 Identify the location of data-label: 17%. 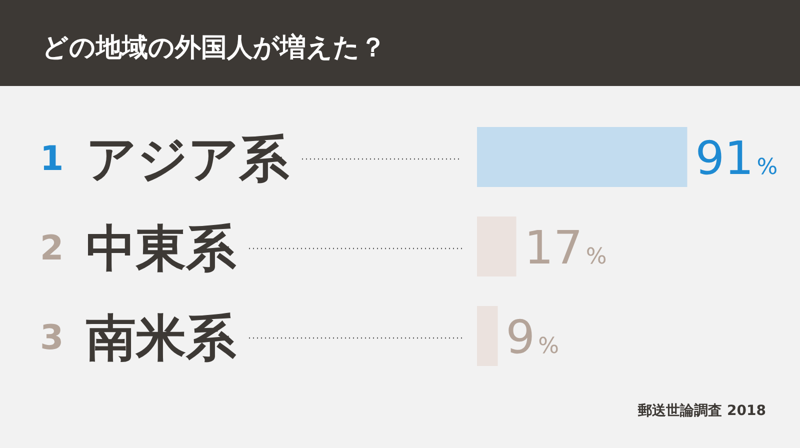
(565, 247).